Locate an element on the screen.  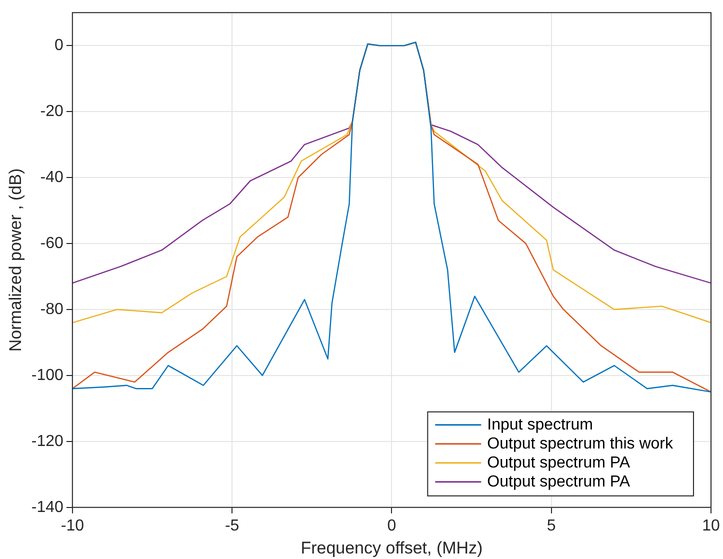
y-tick-label: -140 is located at coordinates (47, 507).